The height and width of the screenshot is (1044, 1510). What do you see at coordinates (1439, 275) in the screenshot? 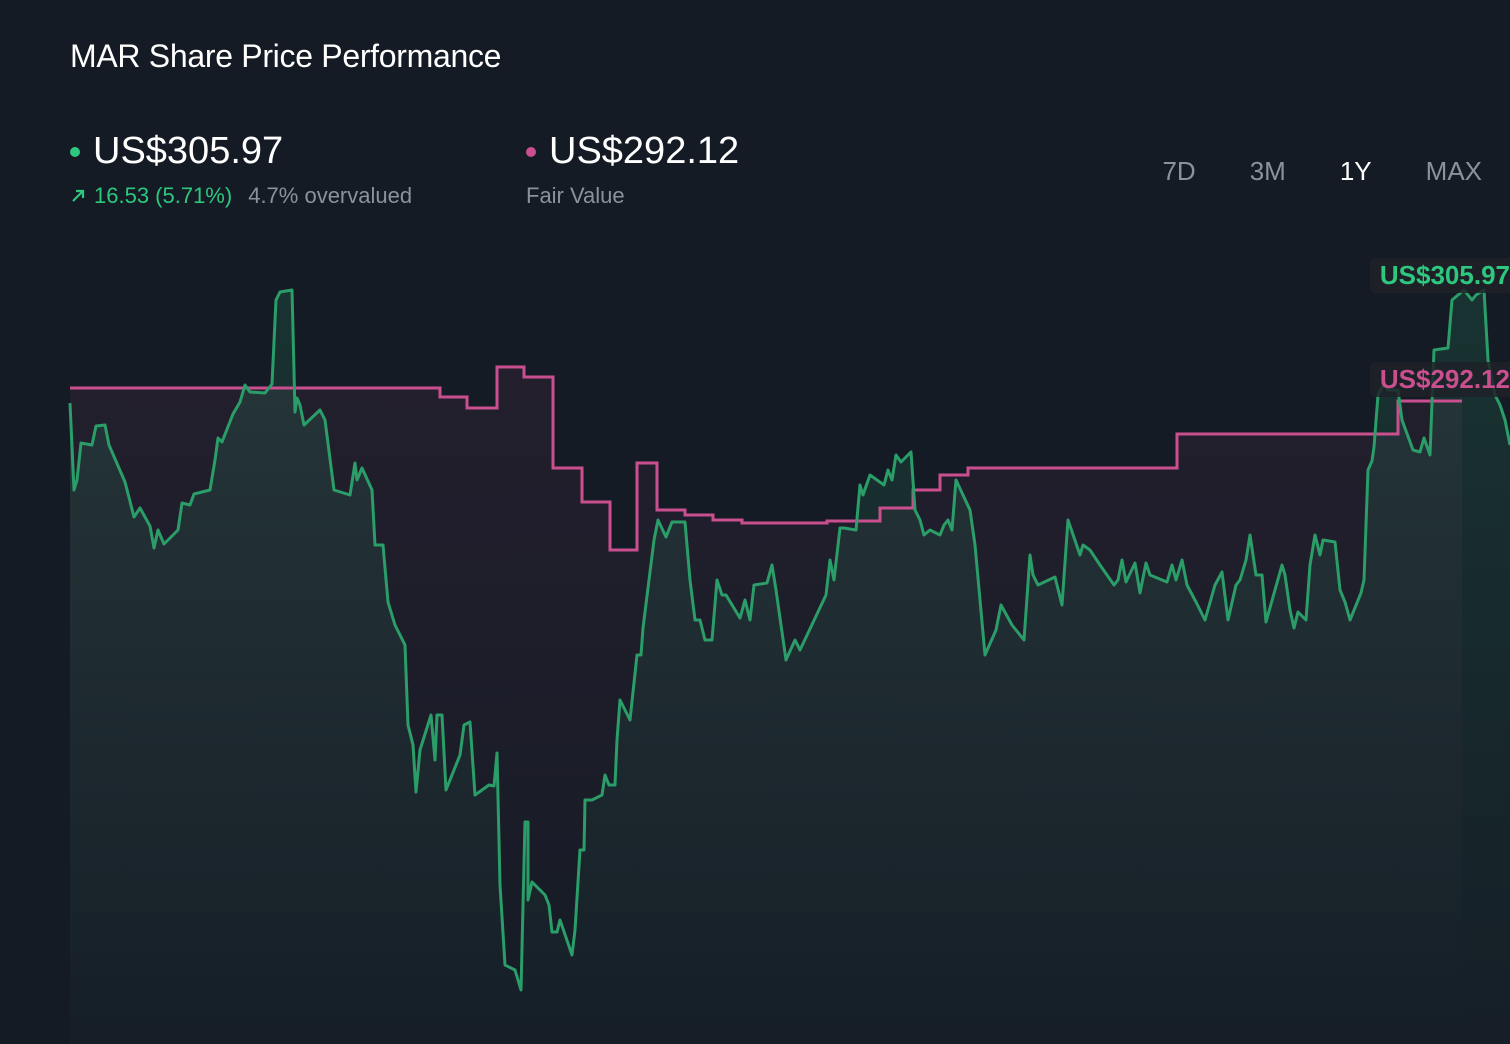
I see `price-tag: US$305.97` at bounding box center [1439, 275].